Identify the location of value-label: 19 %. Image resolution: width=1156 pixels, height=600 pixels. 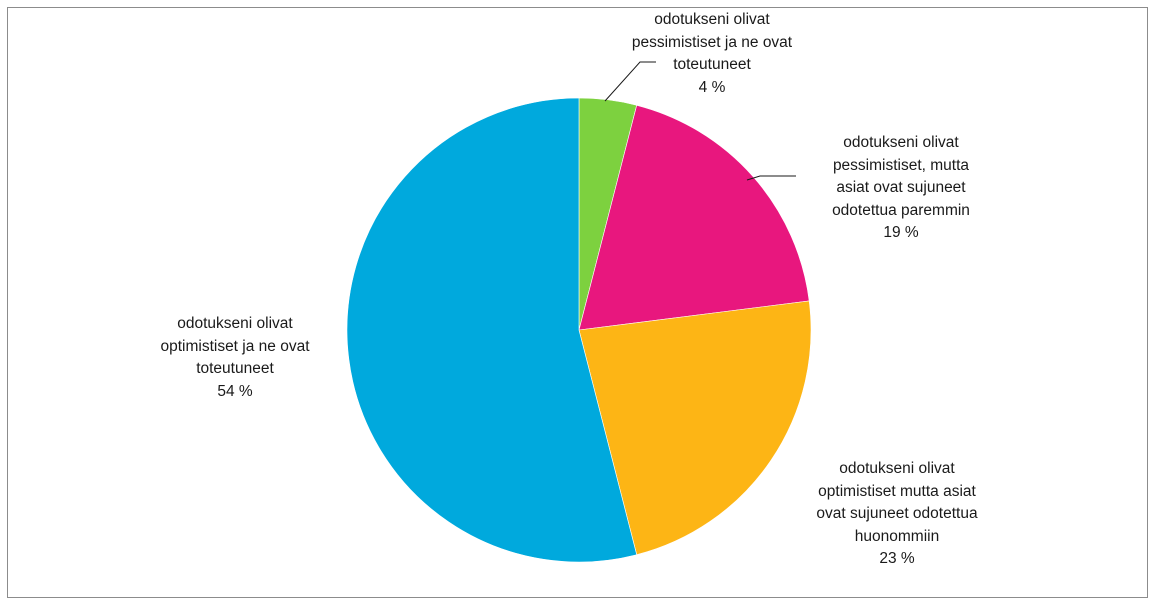
(901, 233).